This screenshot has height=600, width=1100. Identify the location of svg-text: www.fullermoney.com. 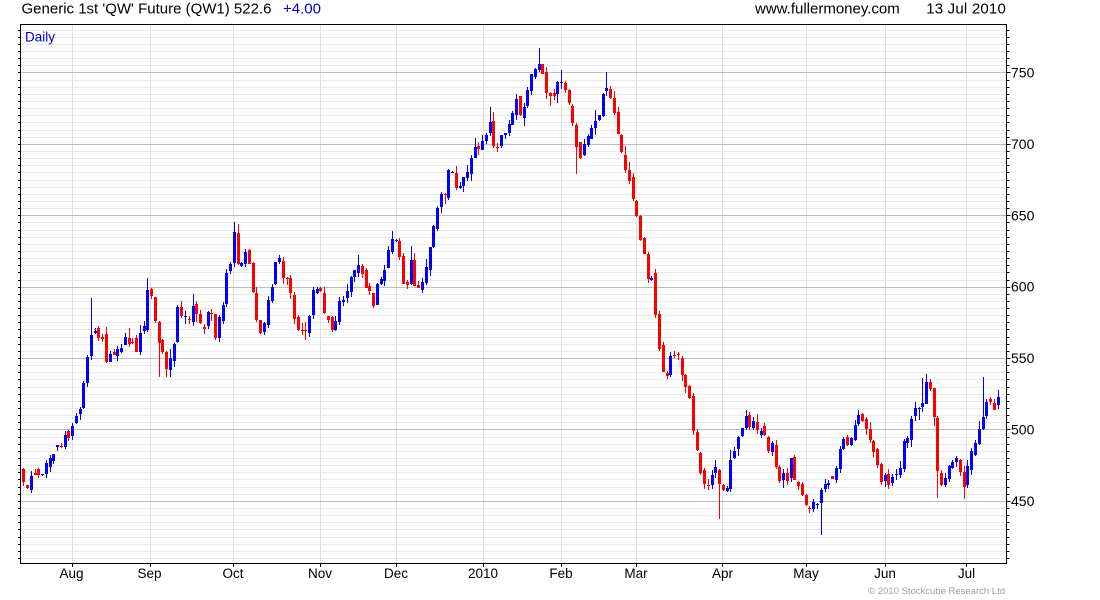
(827, 9).